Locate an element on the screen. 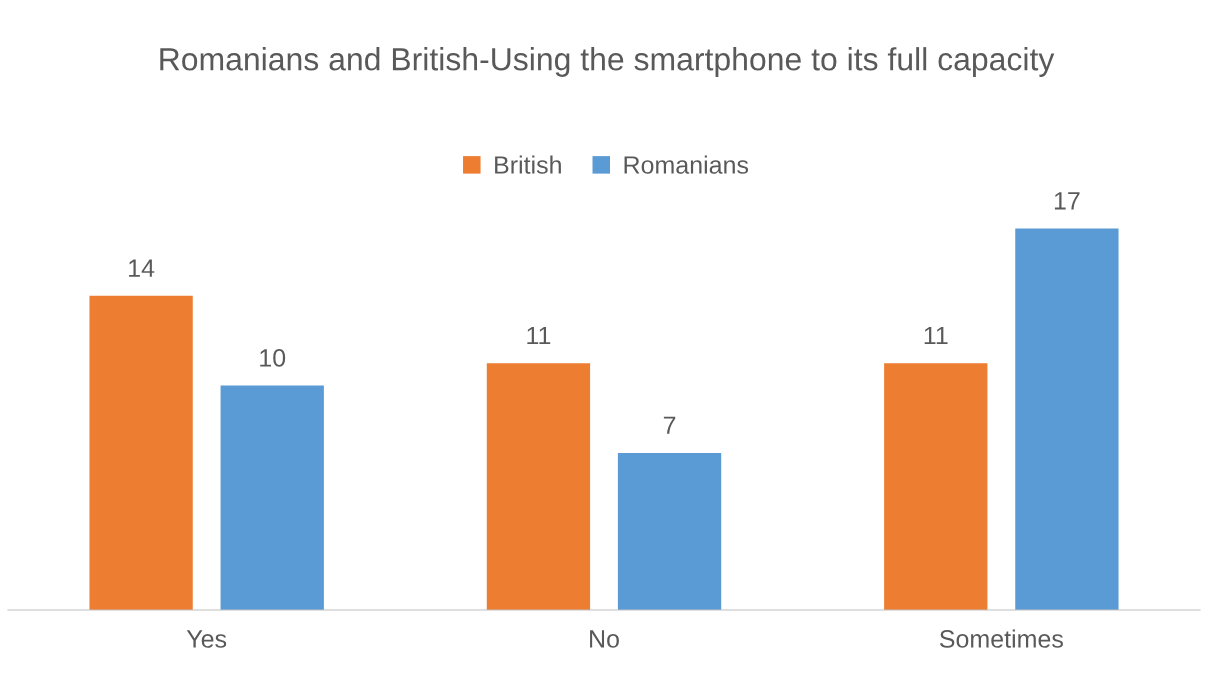 The image size is (1212, 684). chart-title: Romanians and British-Using the smartphone to its full capacity is located at coordinates (607, 62).